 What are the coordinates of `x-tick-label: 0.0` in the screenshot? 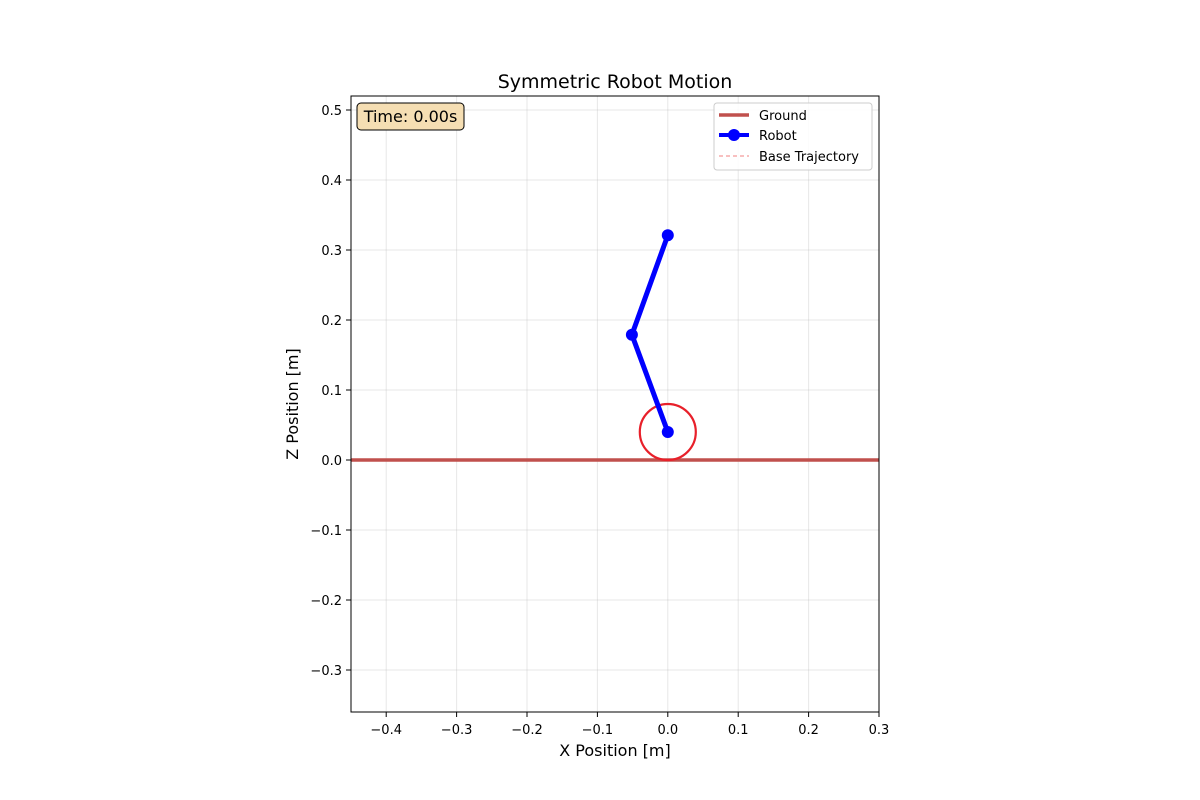 It's located at (667, 730).